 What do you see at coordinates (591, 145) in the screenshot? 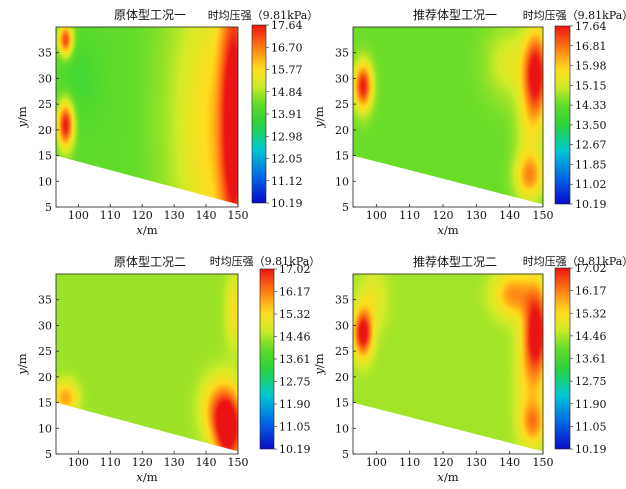
I see `colorbar-tick-label: 12.67` at bounding box center [591, 145].